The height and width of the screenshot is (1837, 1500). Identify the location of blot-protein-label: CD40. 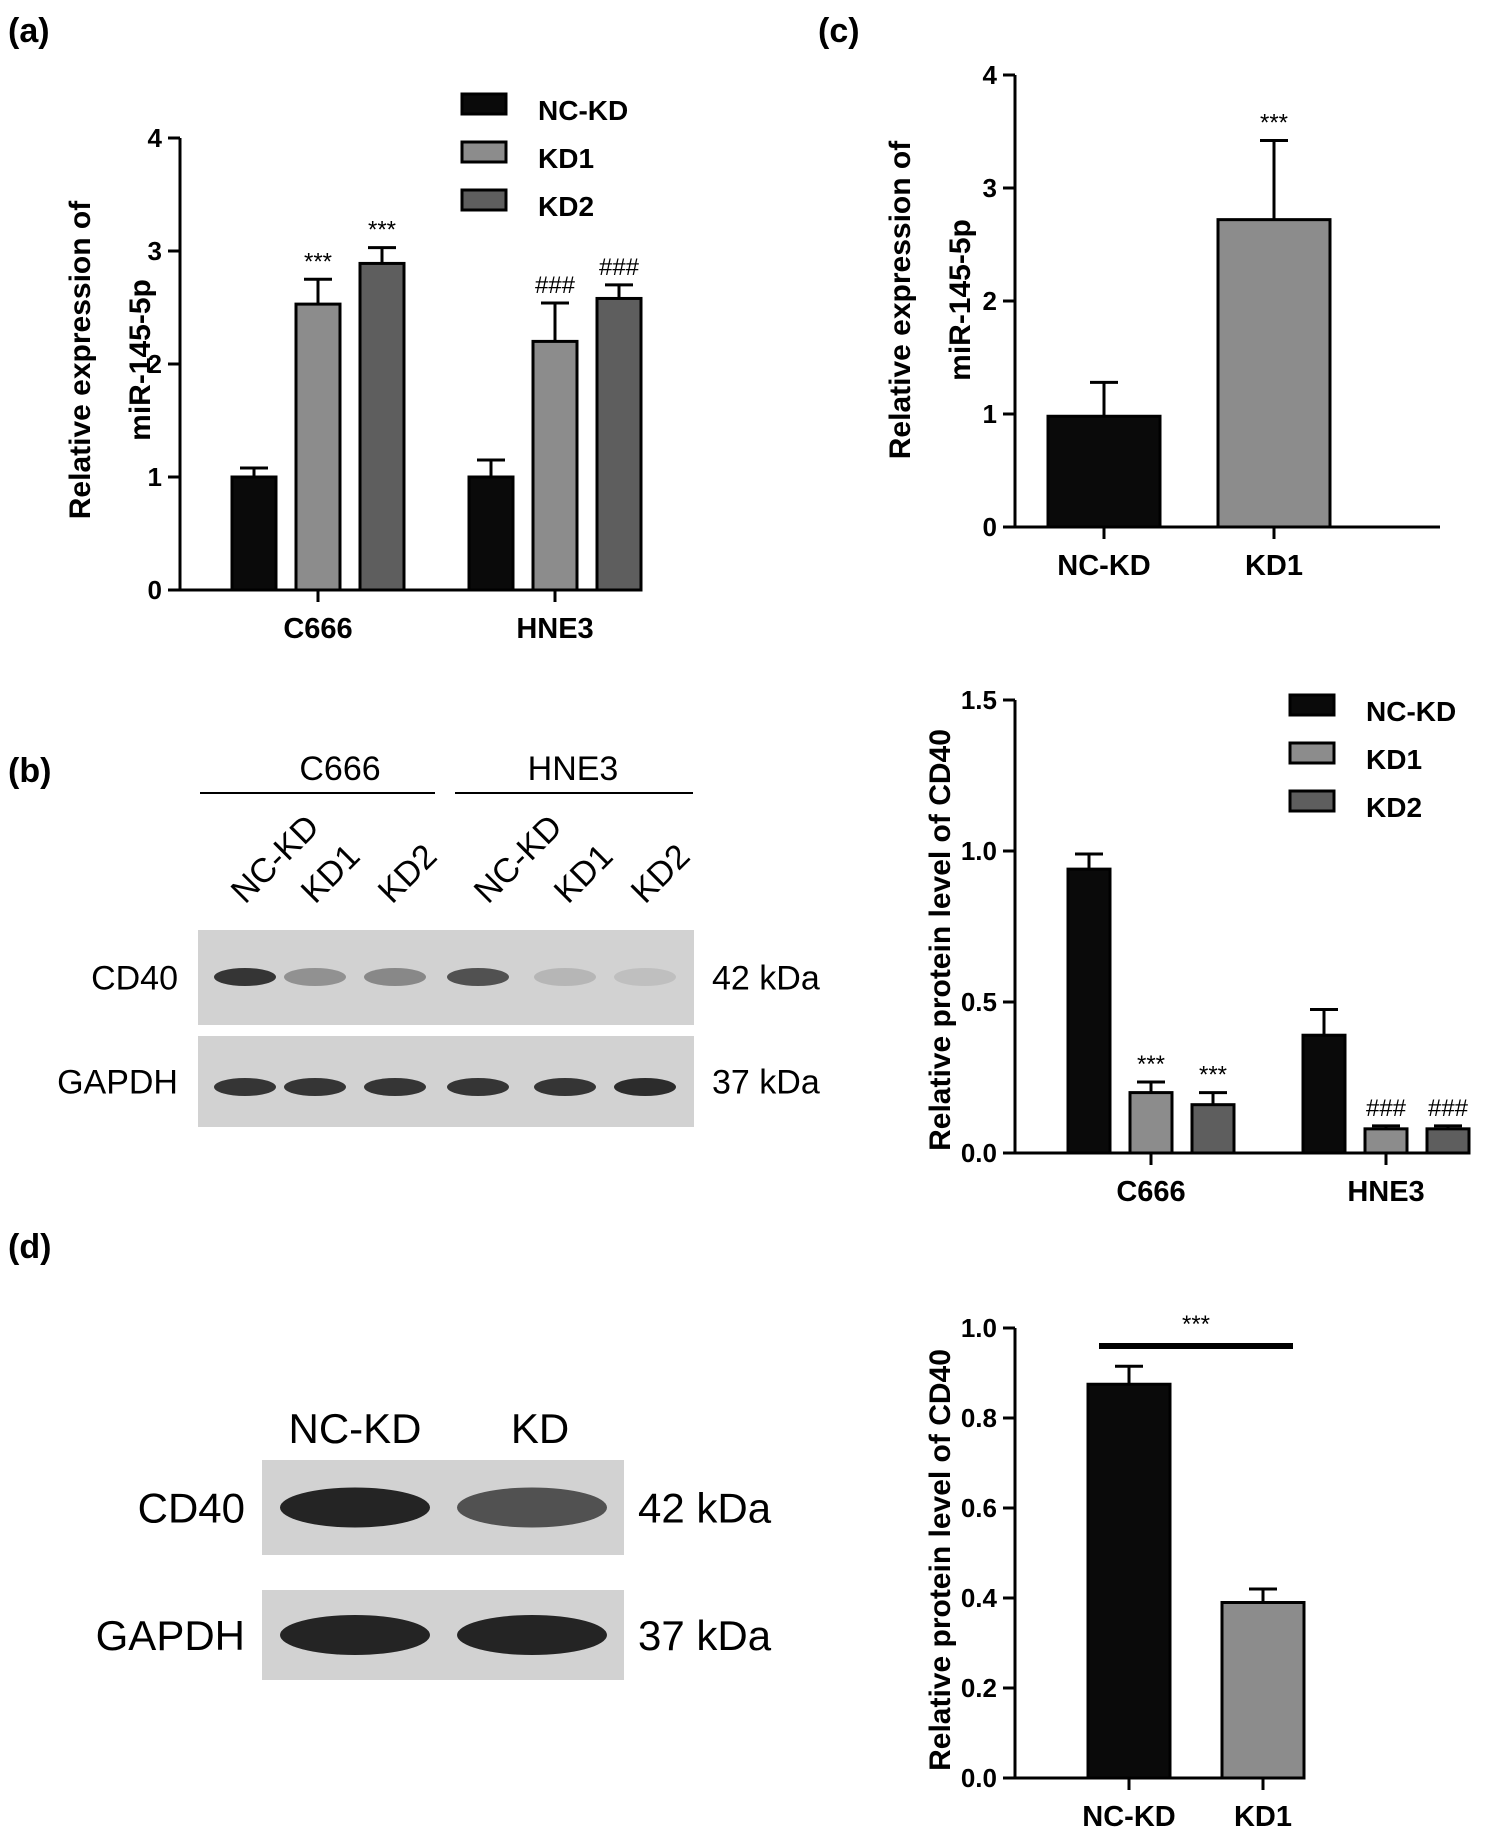
(191, 1508).